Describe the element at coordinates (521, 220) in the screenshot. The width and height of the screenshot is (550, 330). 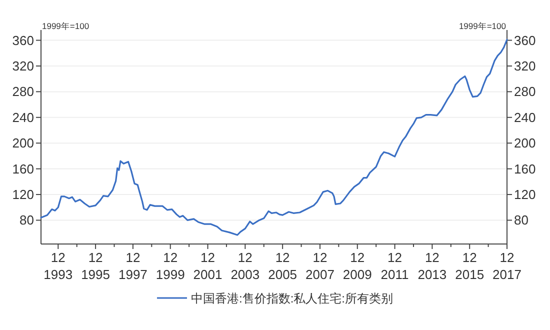
I see `y2-tick-label: 80` at that location.